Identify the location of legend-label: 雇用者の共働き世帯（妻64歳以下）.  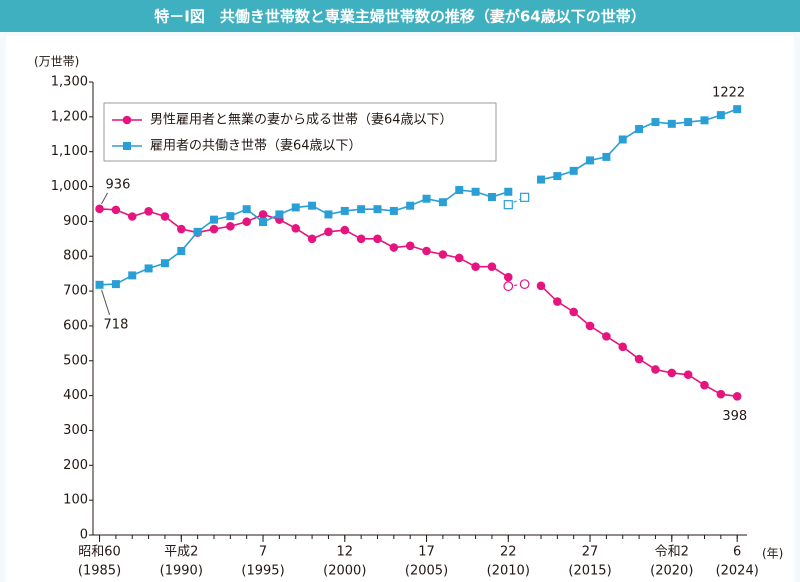
(256, 146).